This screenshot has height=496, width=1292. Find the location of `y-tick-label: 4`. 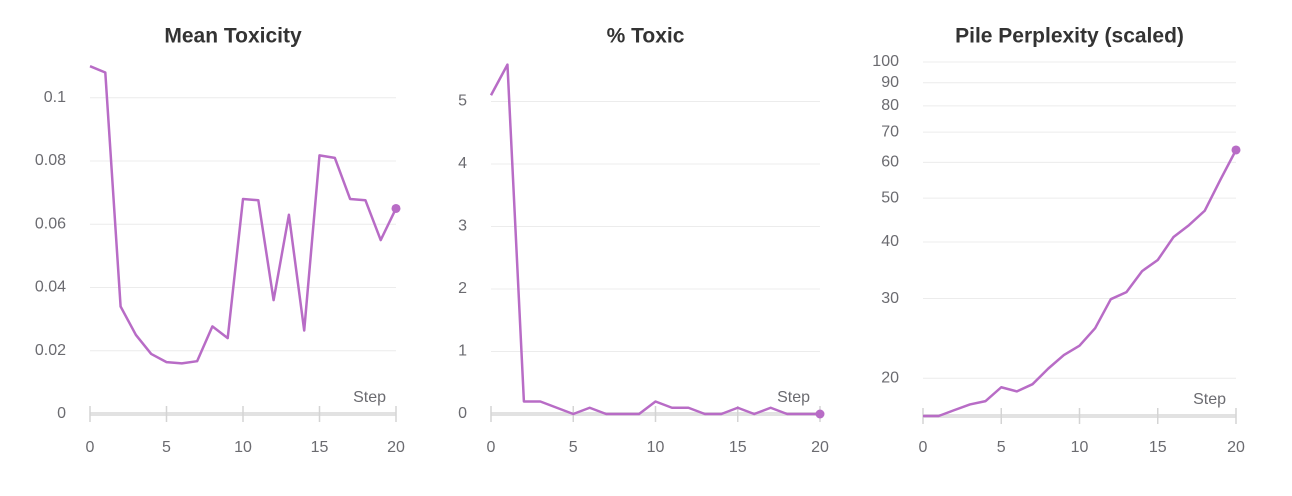

y-tick-label: 4 is located at coordinates (462, 163).